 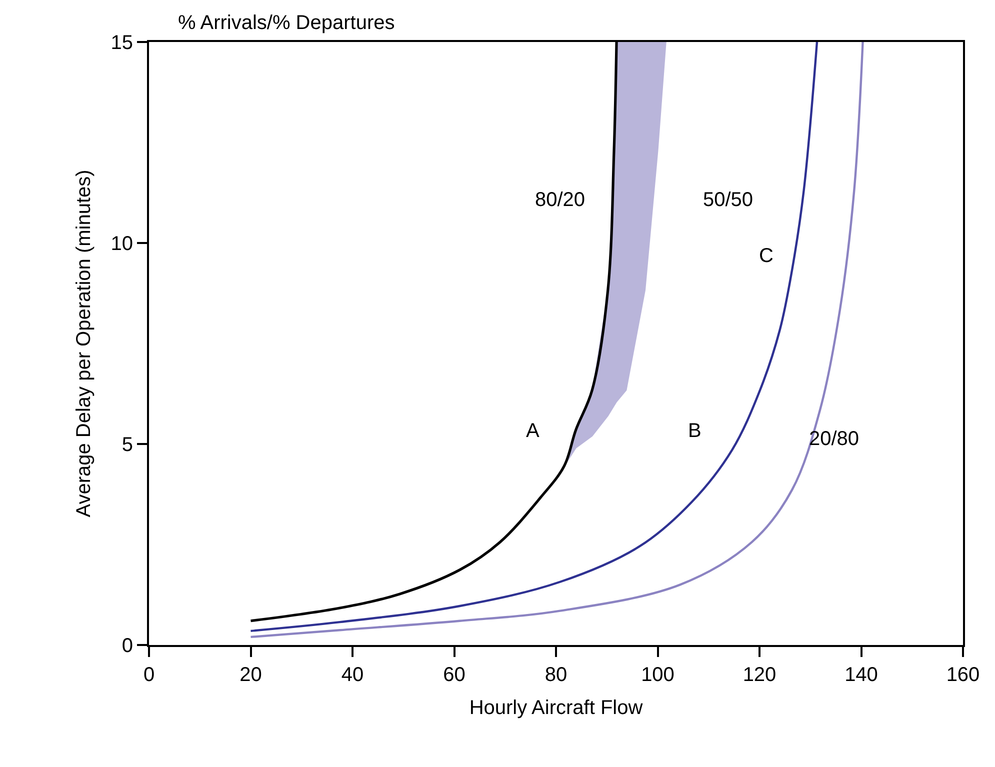 I want to click on y-tick-label: 5, so click(x=127, y=445).